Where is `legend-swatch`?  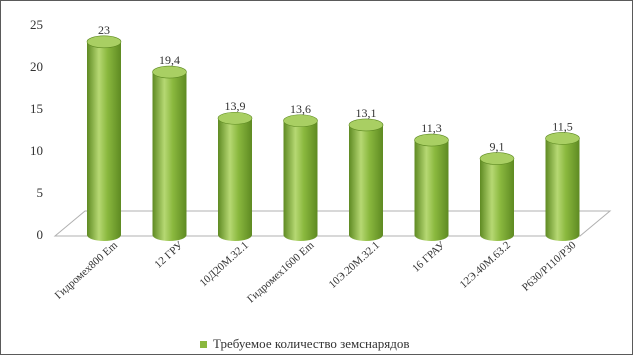 legend-swatch is located at coordinates (203, 344).